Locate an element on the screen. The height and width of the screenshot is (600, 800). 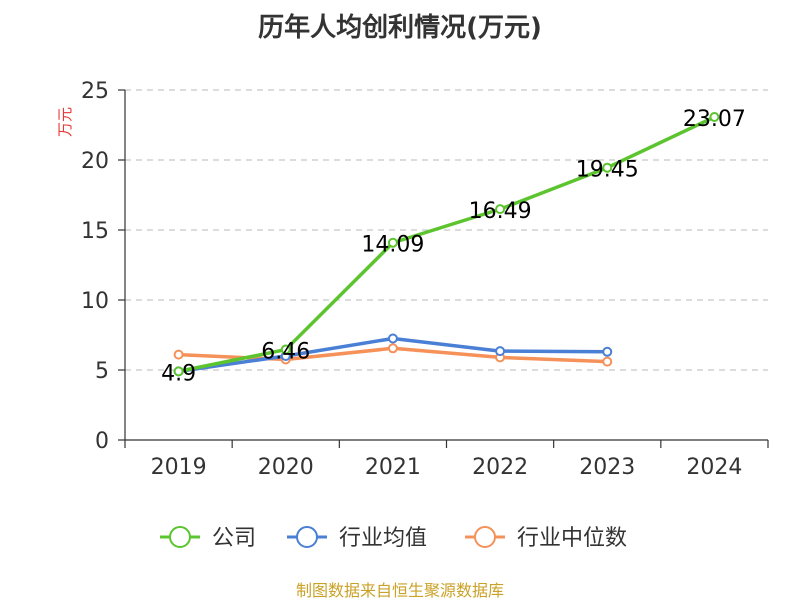
x-tick-label: 2020 is located at coordinates (286, 467).